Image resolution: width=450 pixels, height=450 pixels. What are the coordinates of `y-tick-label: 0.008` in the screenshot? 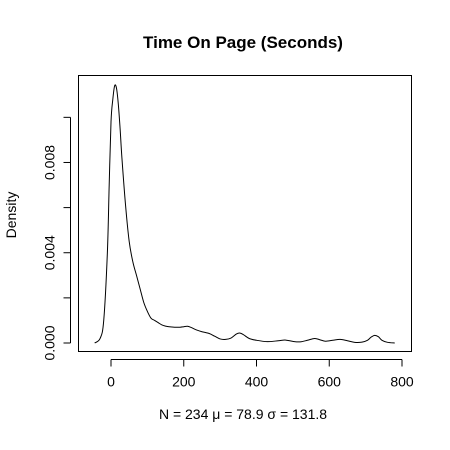 It's located at (50, 162).